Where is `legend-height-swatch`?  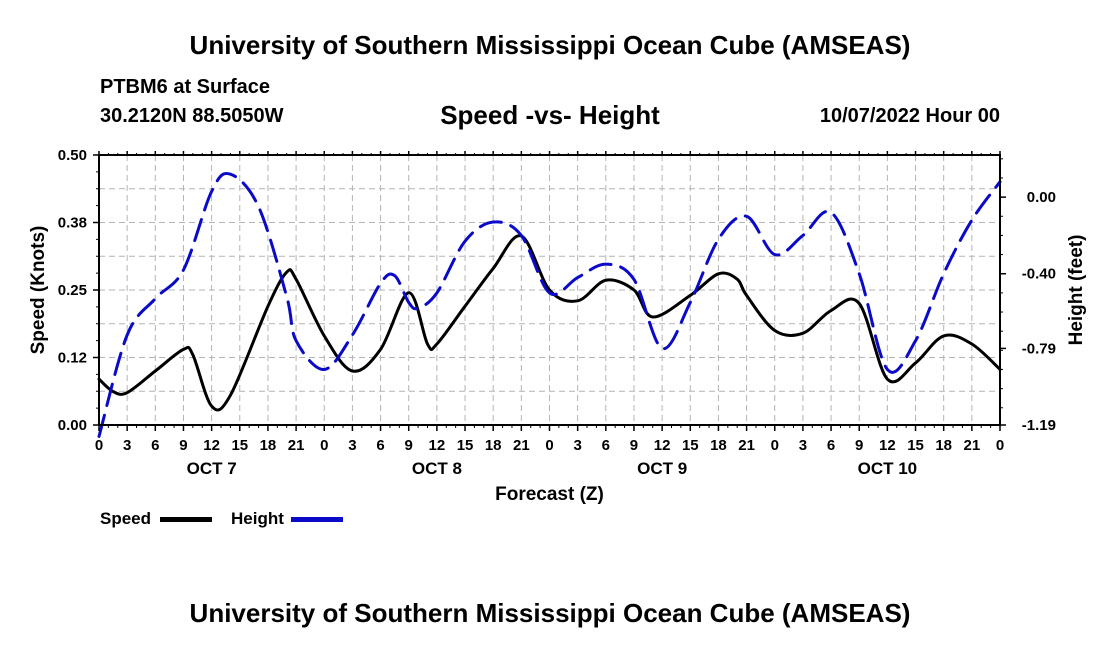
legend-height-swatch is located at coordinates (317, 519).